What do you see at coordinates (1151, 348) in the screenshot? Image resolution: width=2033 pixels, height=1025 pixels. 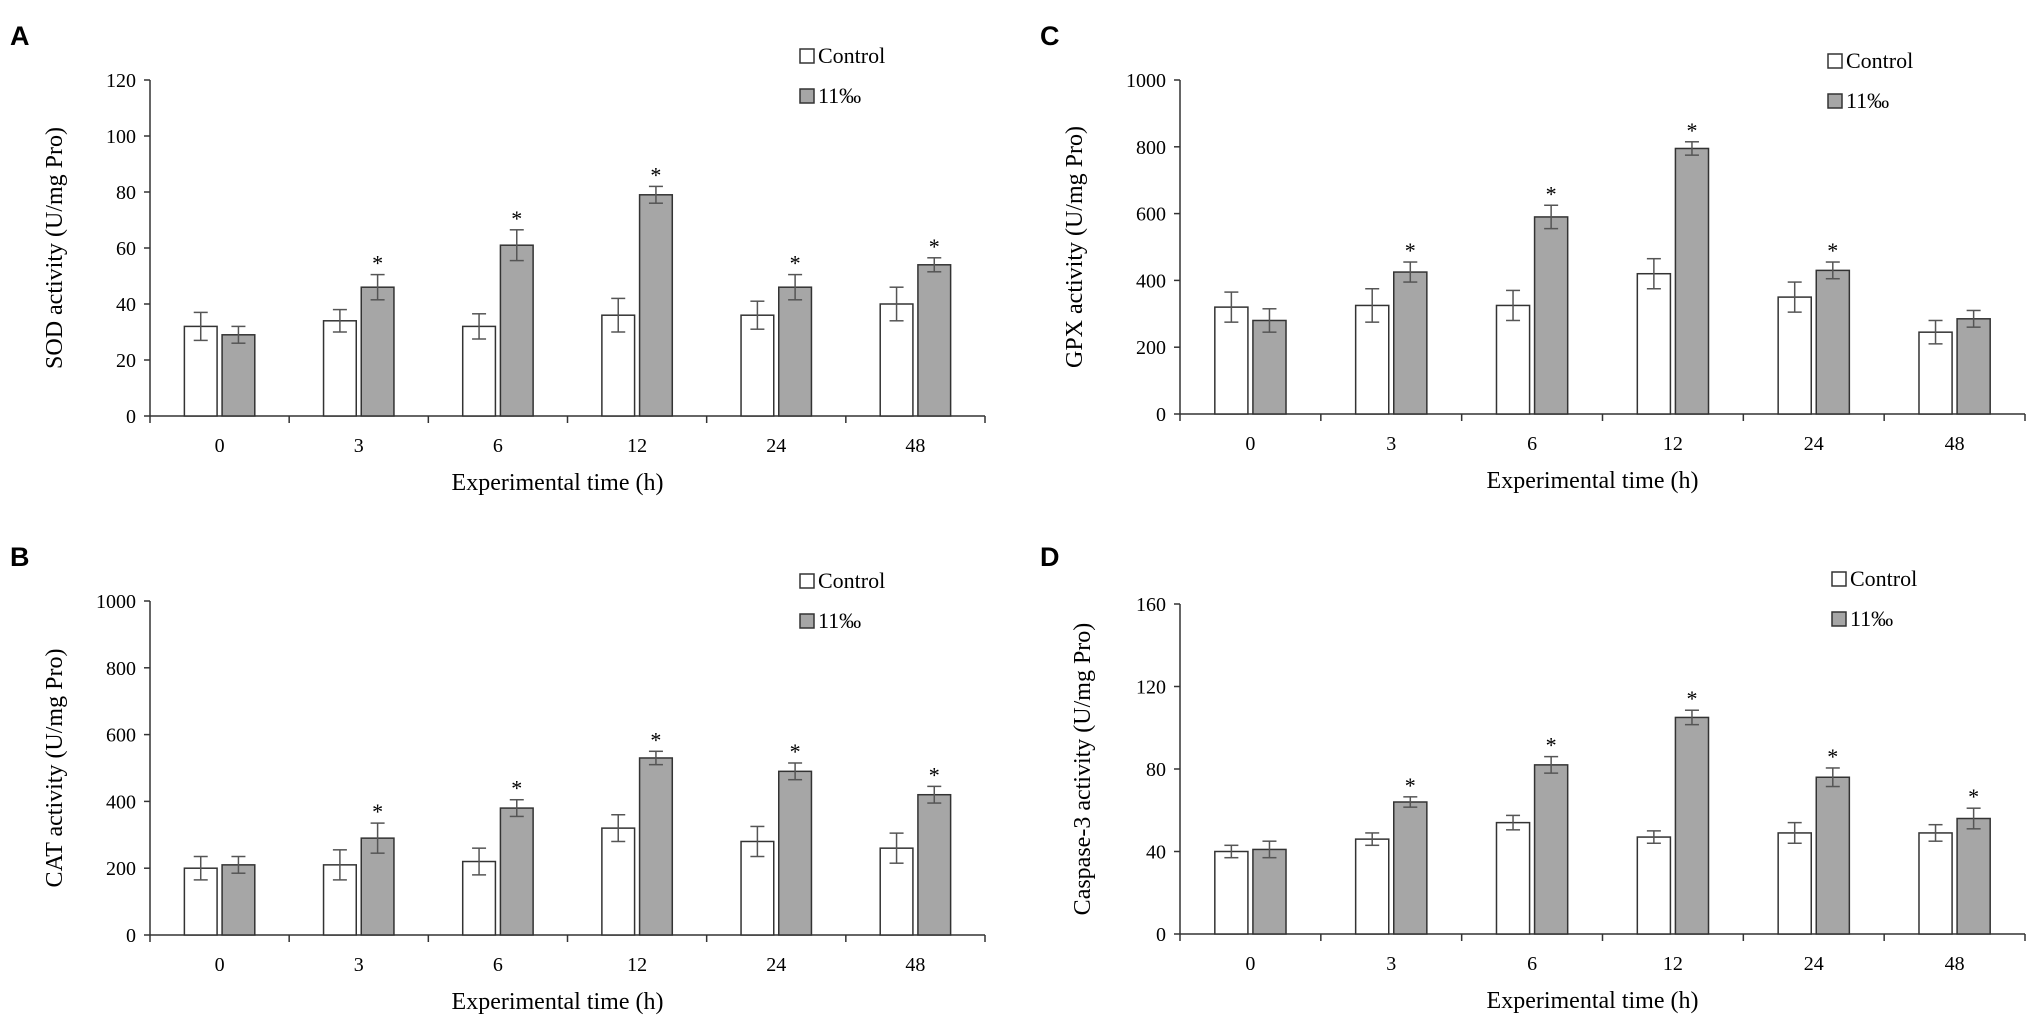 I see `y-tick-label: 200` at bounding box center [1151, 348].